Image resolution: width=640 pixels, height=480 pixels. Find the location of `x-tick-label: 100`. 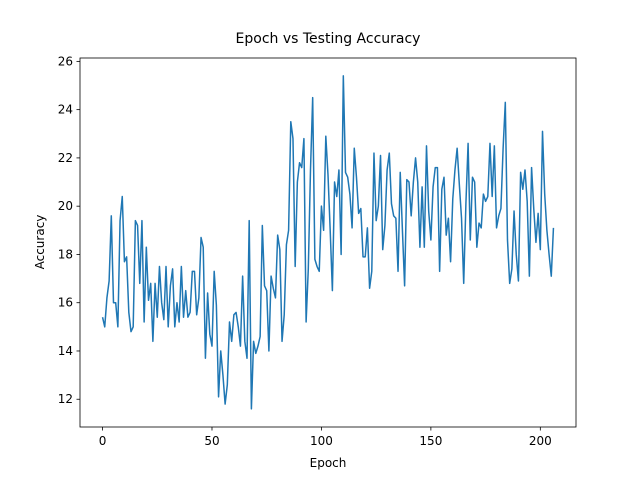

x-tick-label: 100 is located at coordinates (321, 441).